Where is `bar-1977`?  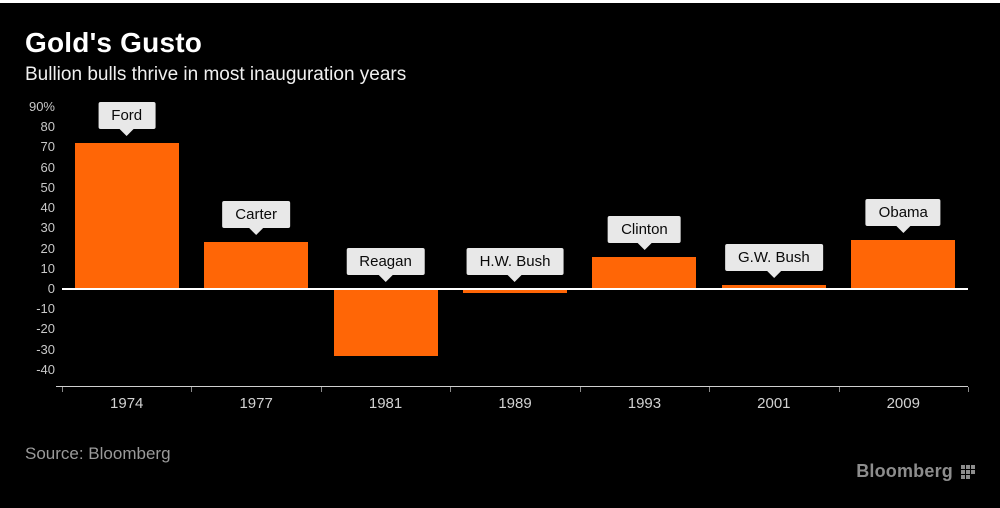
bar-1977 is located at coordinates (256, 265).